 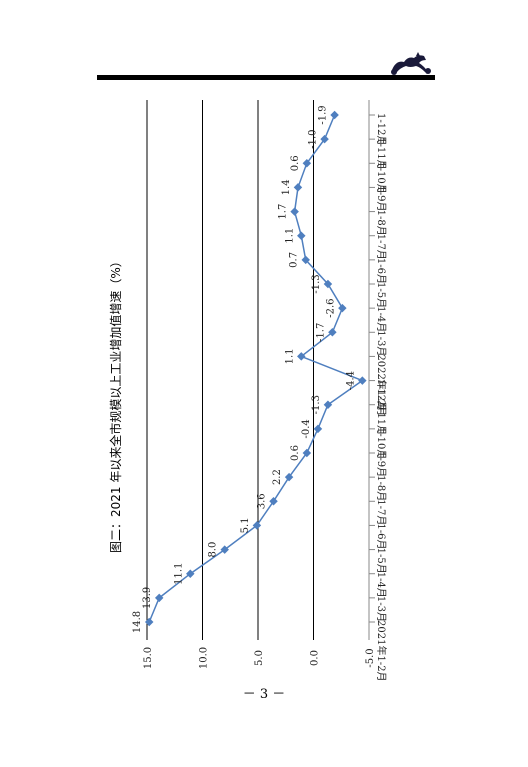 What do you see at coordinates (316, 404) in the screenshot?
I see `data-label-9: -1.3` at bounding box center [316, 404].